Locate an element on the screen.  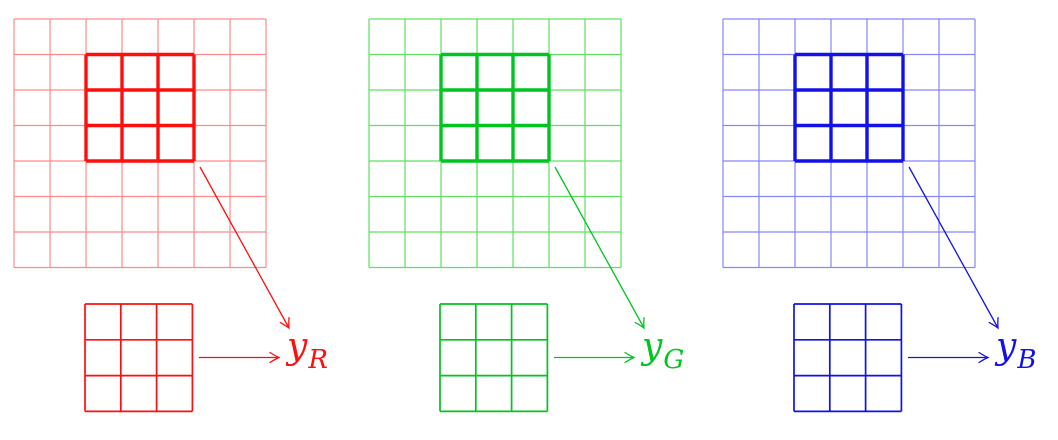
output-label-subscript: G is located at coordinates (673, 360).